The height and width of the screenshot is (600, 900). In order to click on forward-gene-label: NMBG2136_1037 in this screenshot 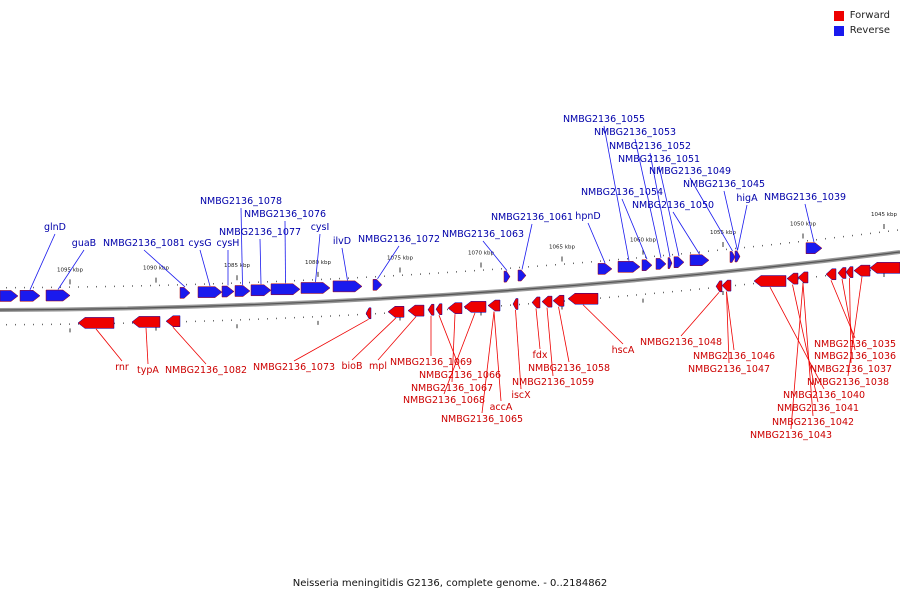, I will do `click(851, 369)`.